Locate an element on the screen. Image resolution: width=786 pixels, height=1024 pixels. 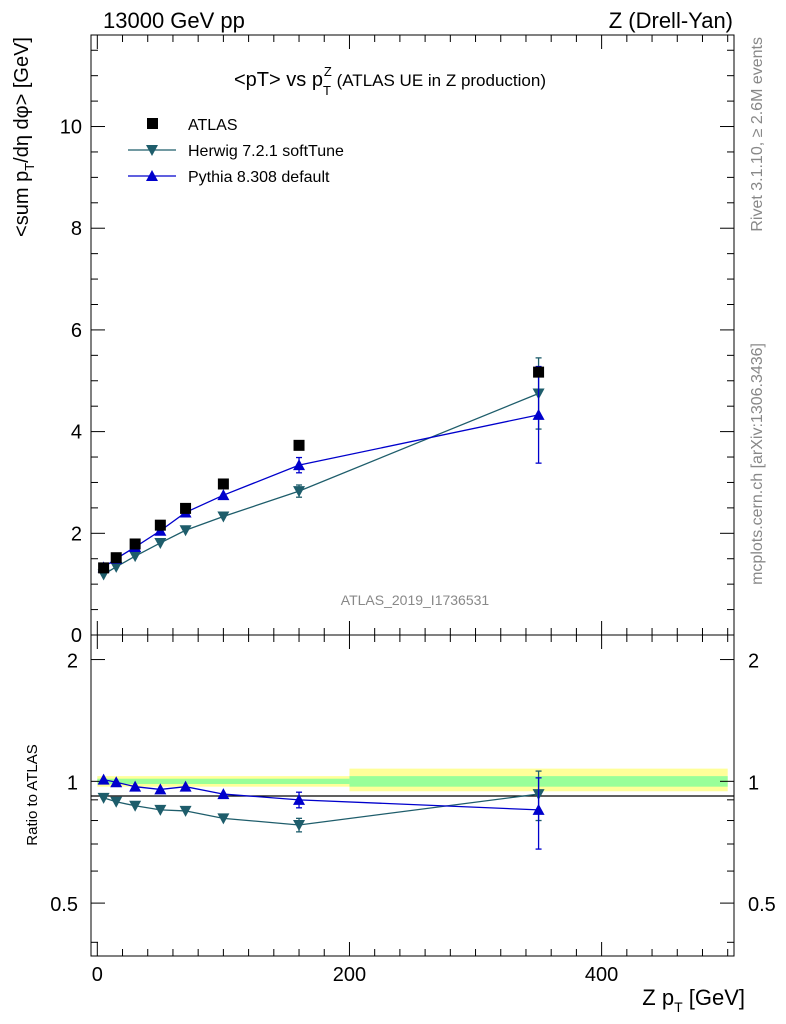
legend-label-herwig: Herwig 7.2.1 softTune is located at coordinates (266, 151).